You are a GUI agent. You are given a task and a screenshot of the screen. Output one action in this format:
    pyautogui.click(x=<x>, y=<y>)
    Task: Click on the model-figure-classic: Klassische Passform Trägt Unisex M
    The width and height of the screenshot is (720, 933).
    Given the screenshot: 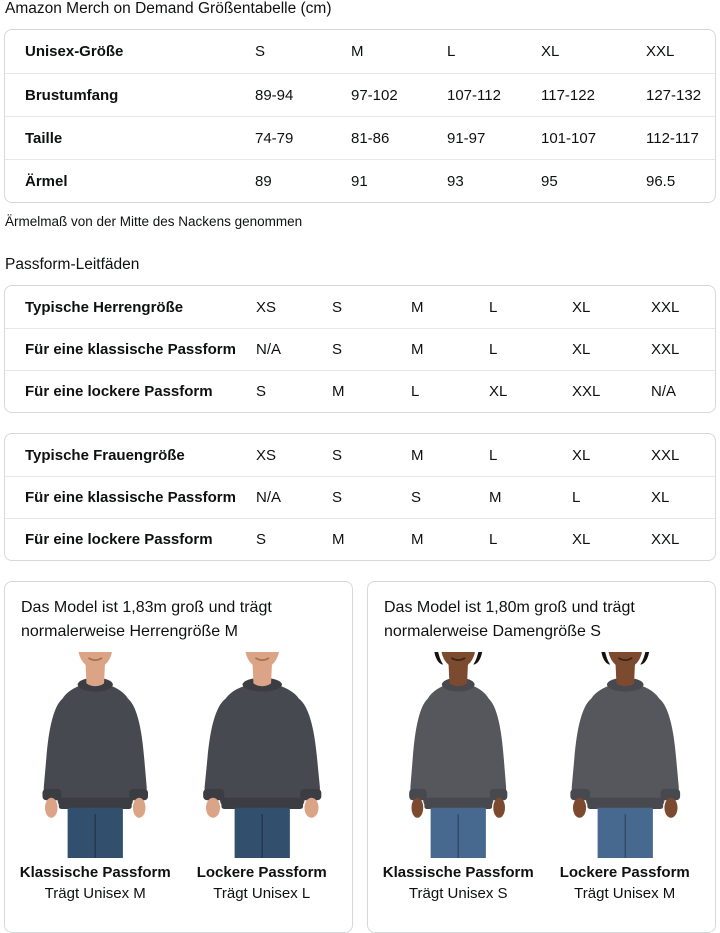 What is the action you would take?
    pyautogui.click(x=95, y=778)
    